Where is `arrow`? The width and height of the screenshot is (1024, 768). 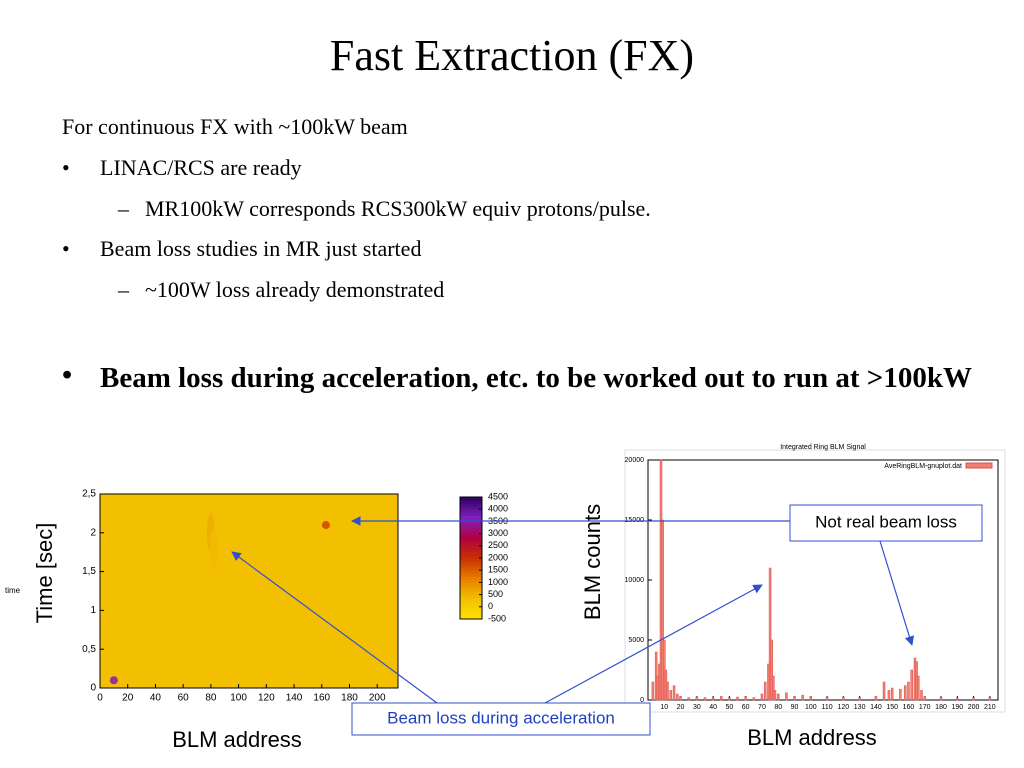 arrow is located at coordinates (334, 627).